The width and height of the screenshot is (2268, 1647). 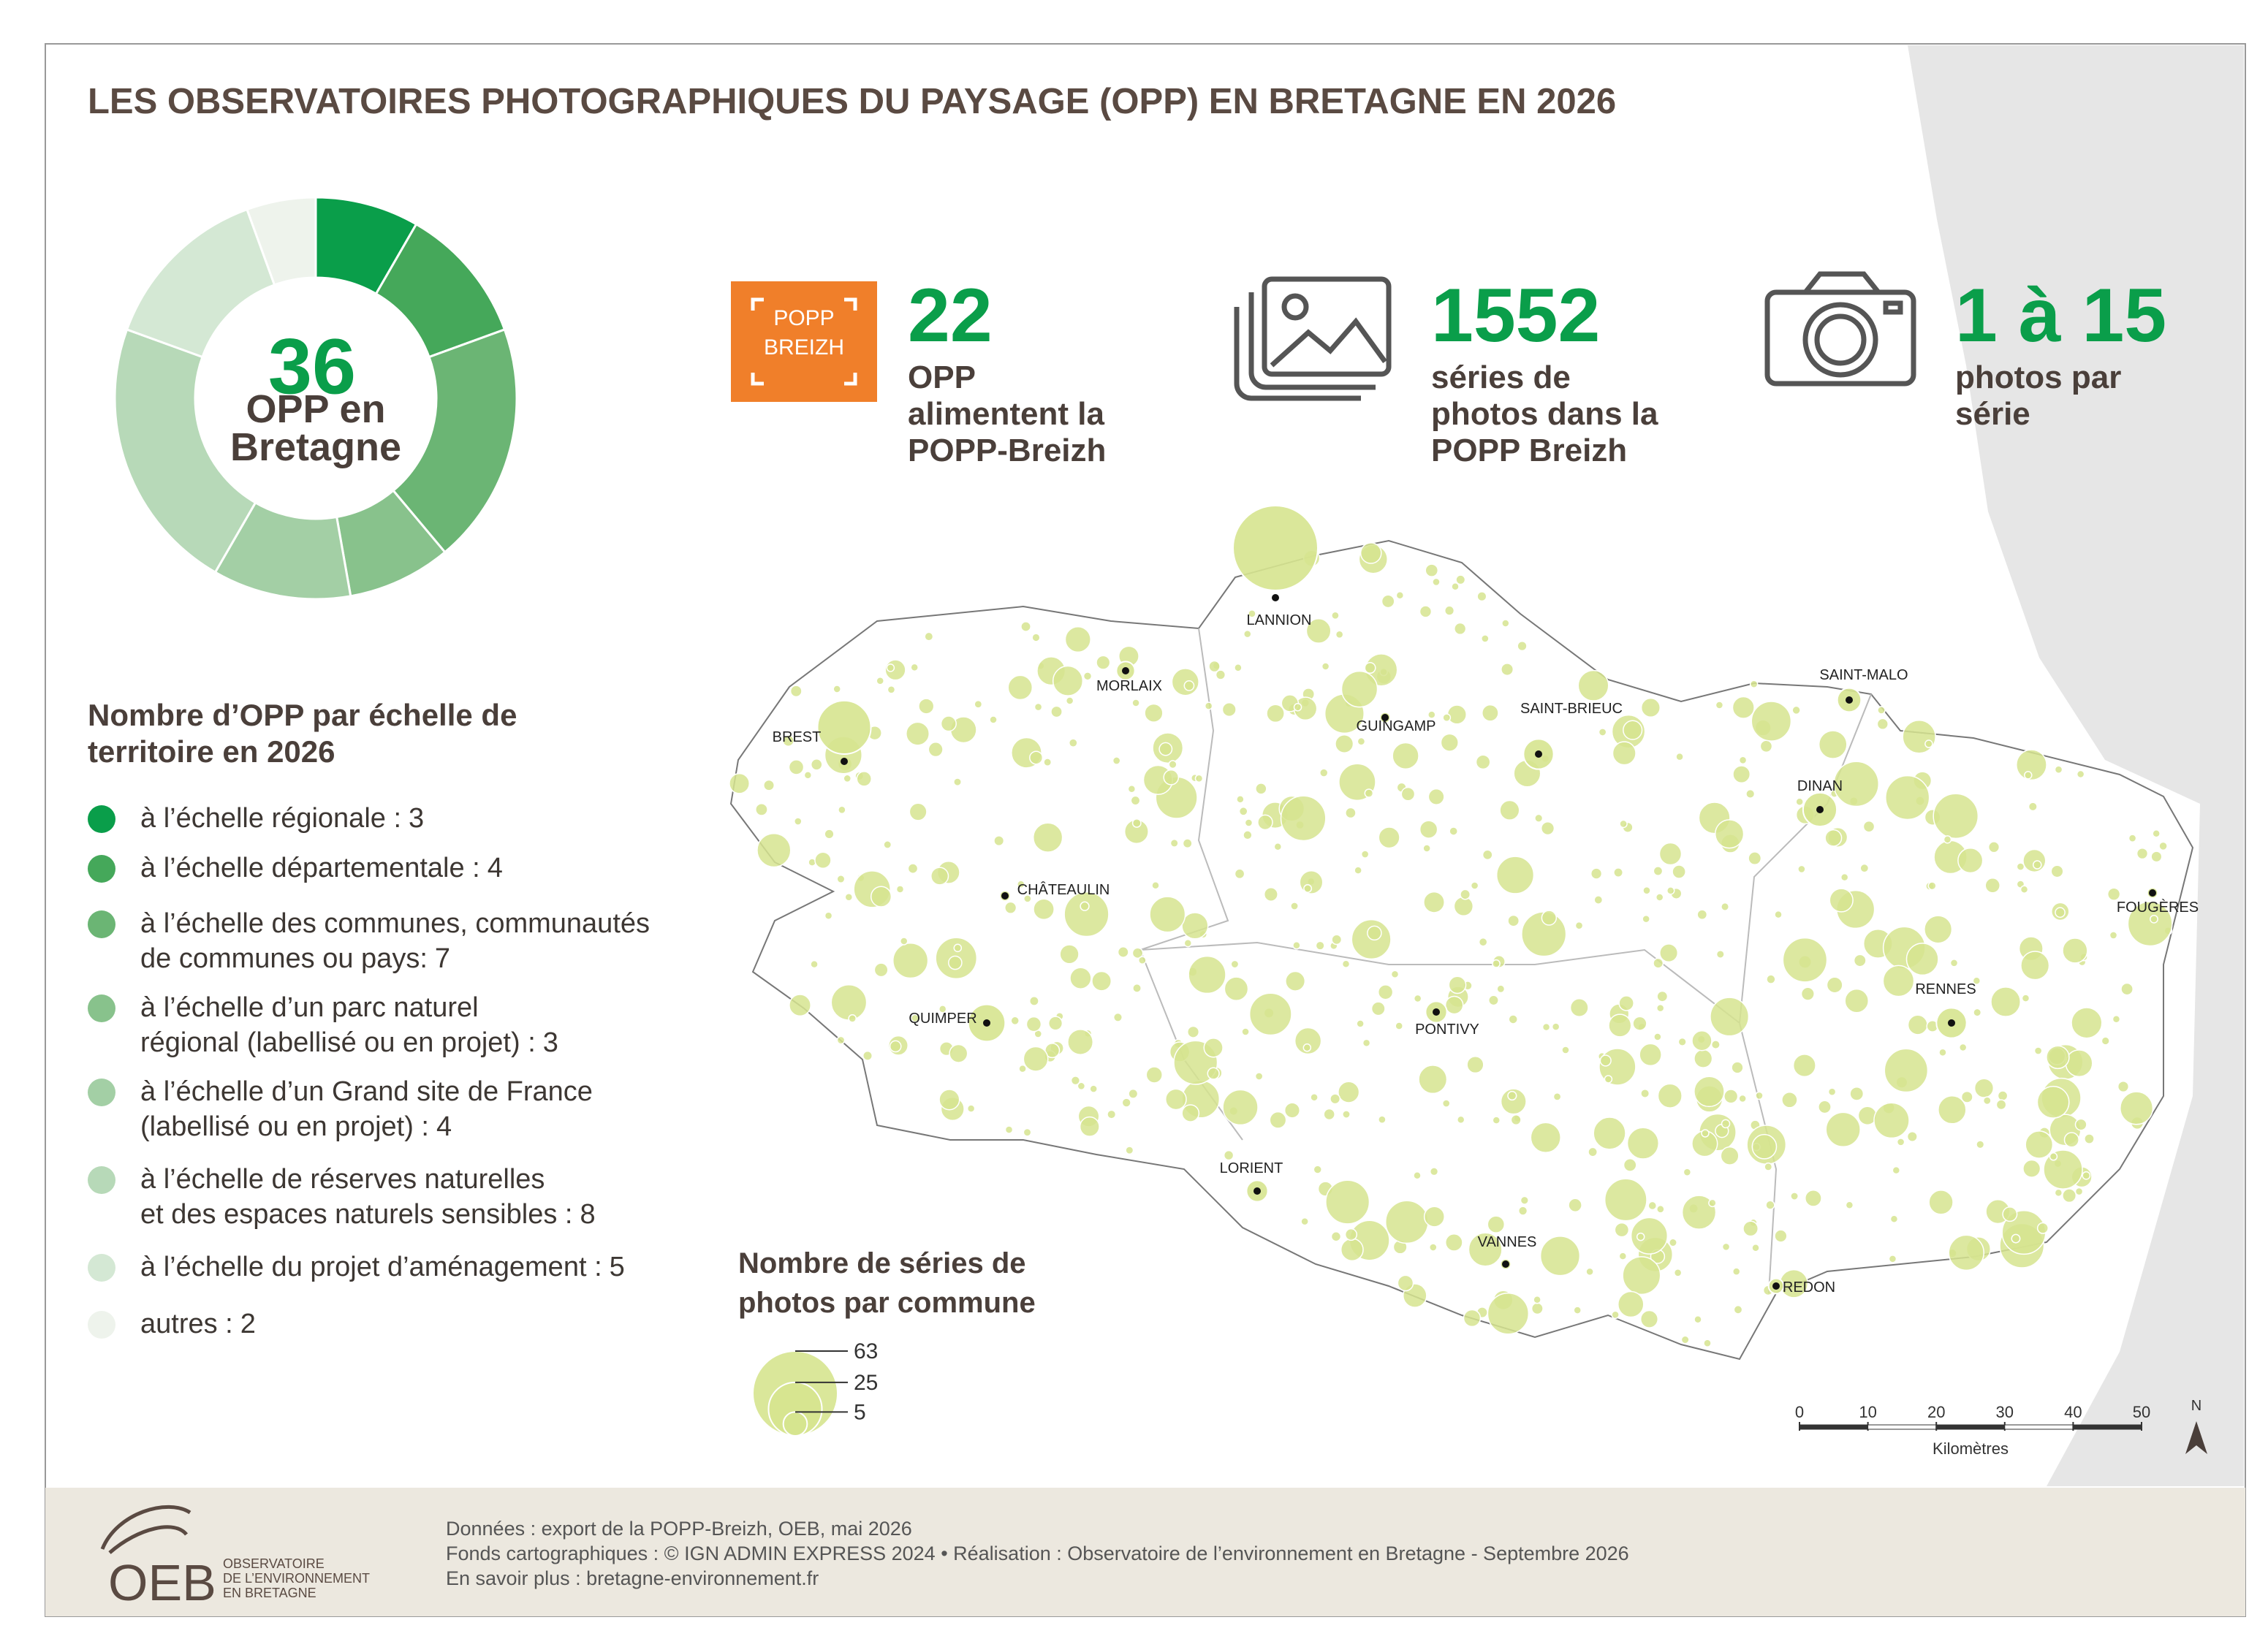 I want to click on legend-title-text: territoire en 2026, so click(x=211, y=751).